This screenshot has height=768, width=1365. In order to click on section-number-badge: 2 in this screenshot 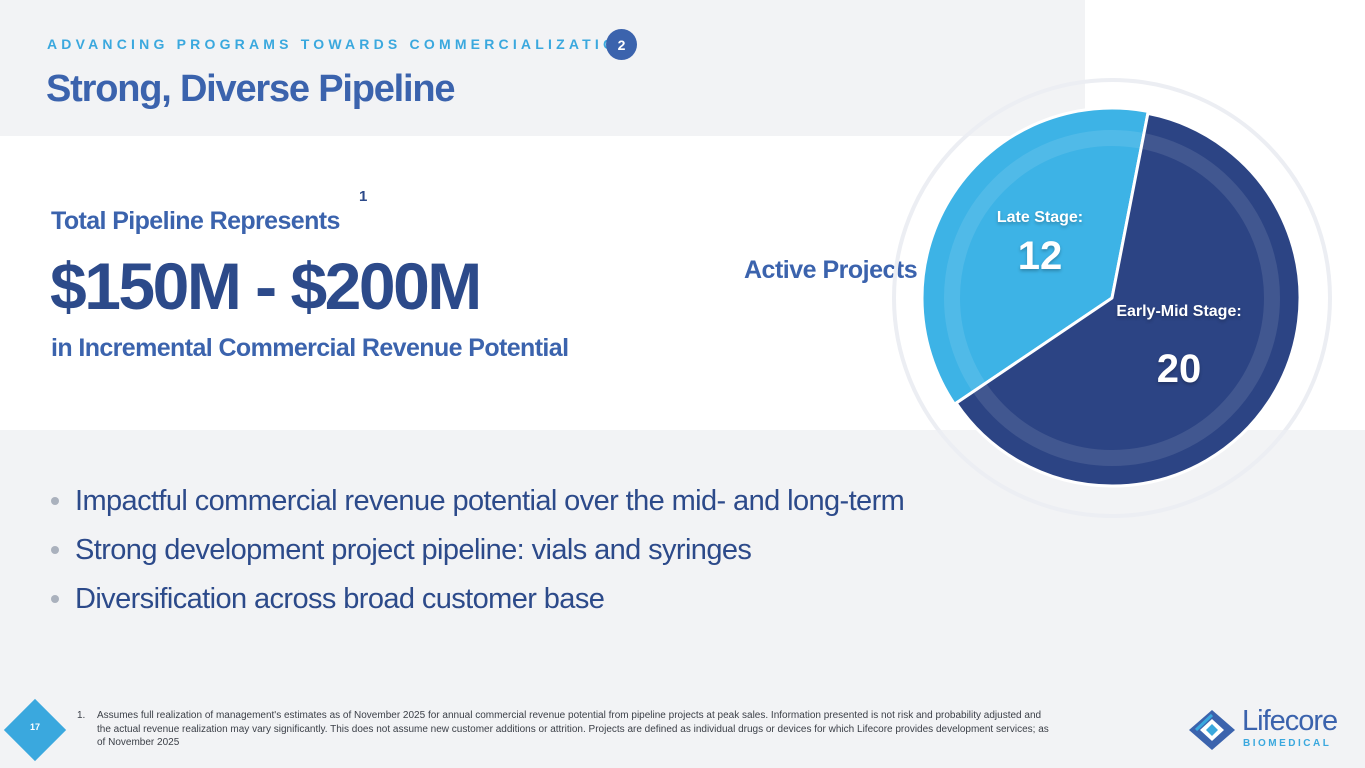, I will do `click(621, 44)`.